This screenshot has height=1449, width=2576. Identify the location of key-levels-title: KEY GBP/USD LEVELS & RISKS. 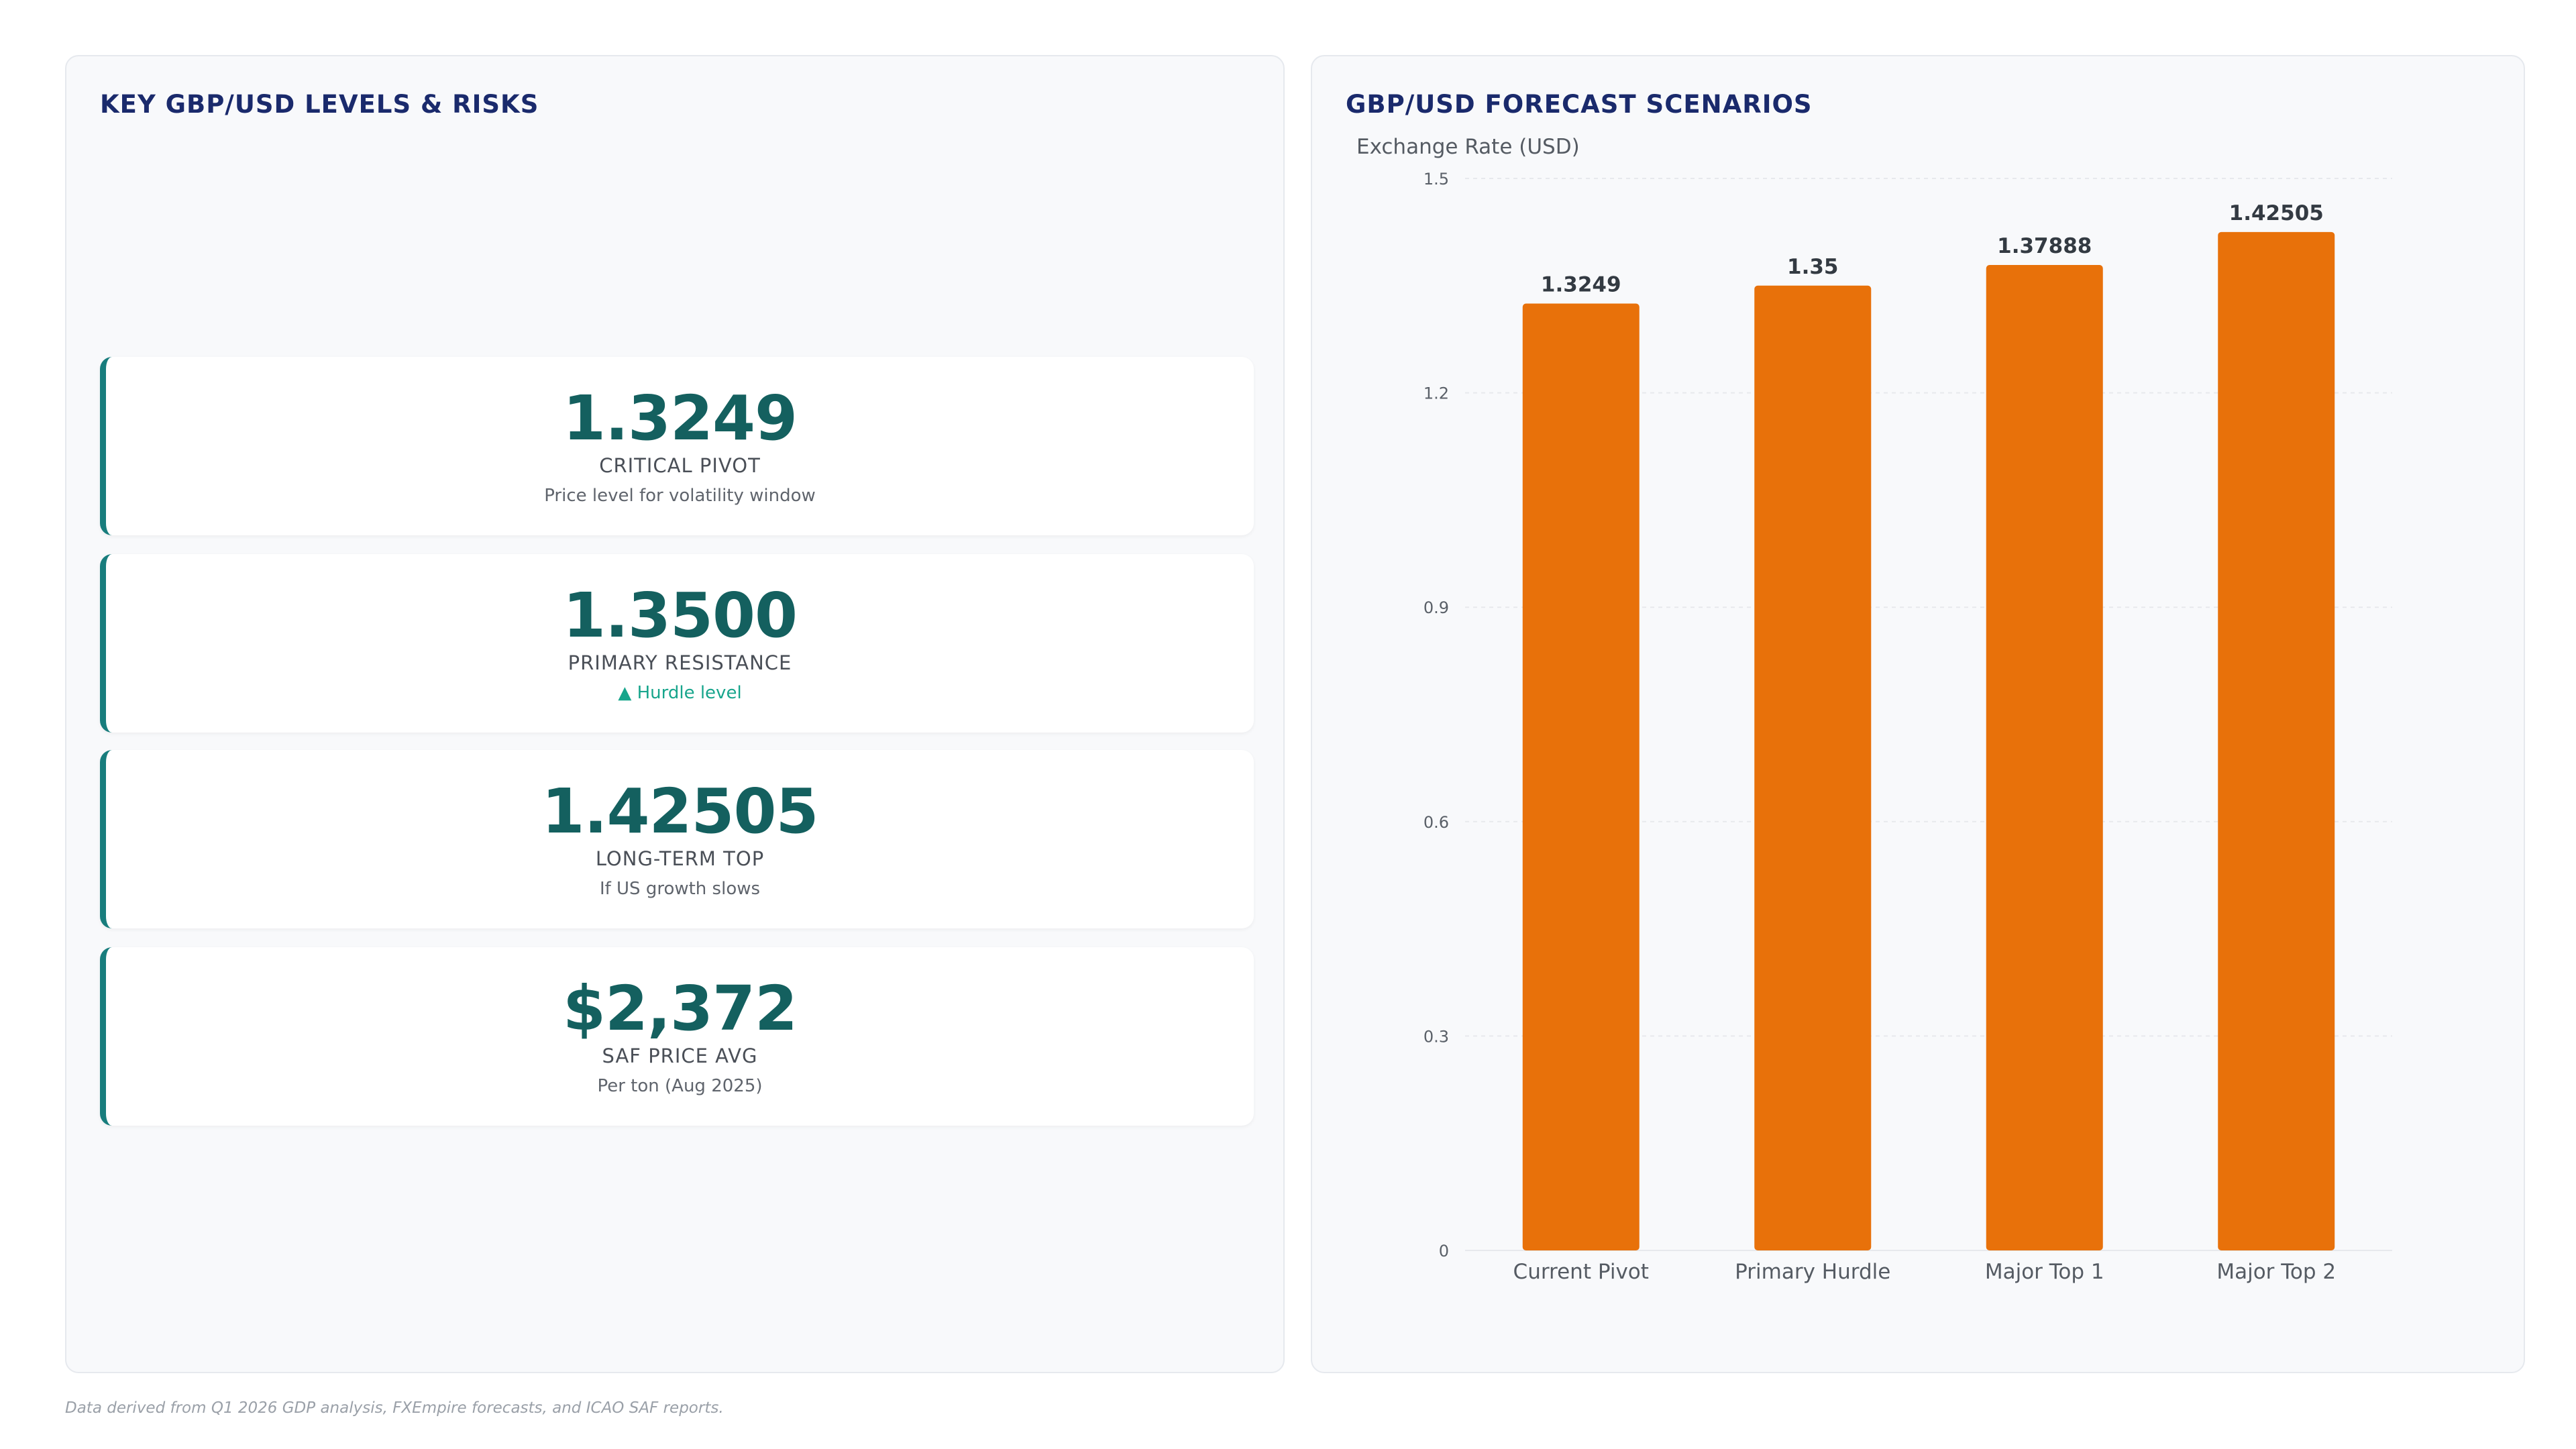
(319, 104).